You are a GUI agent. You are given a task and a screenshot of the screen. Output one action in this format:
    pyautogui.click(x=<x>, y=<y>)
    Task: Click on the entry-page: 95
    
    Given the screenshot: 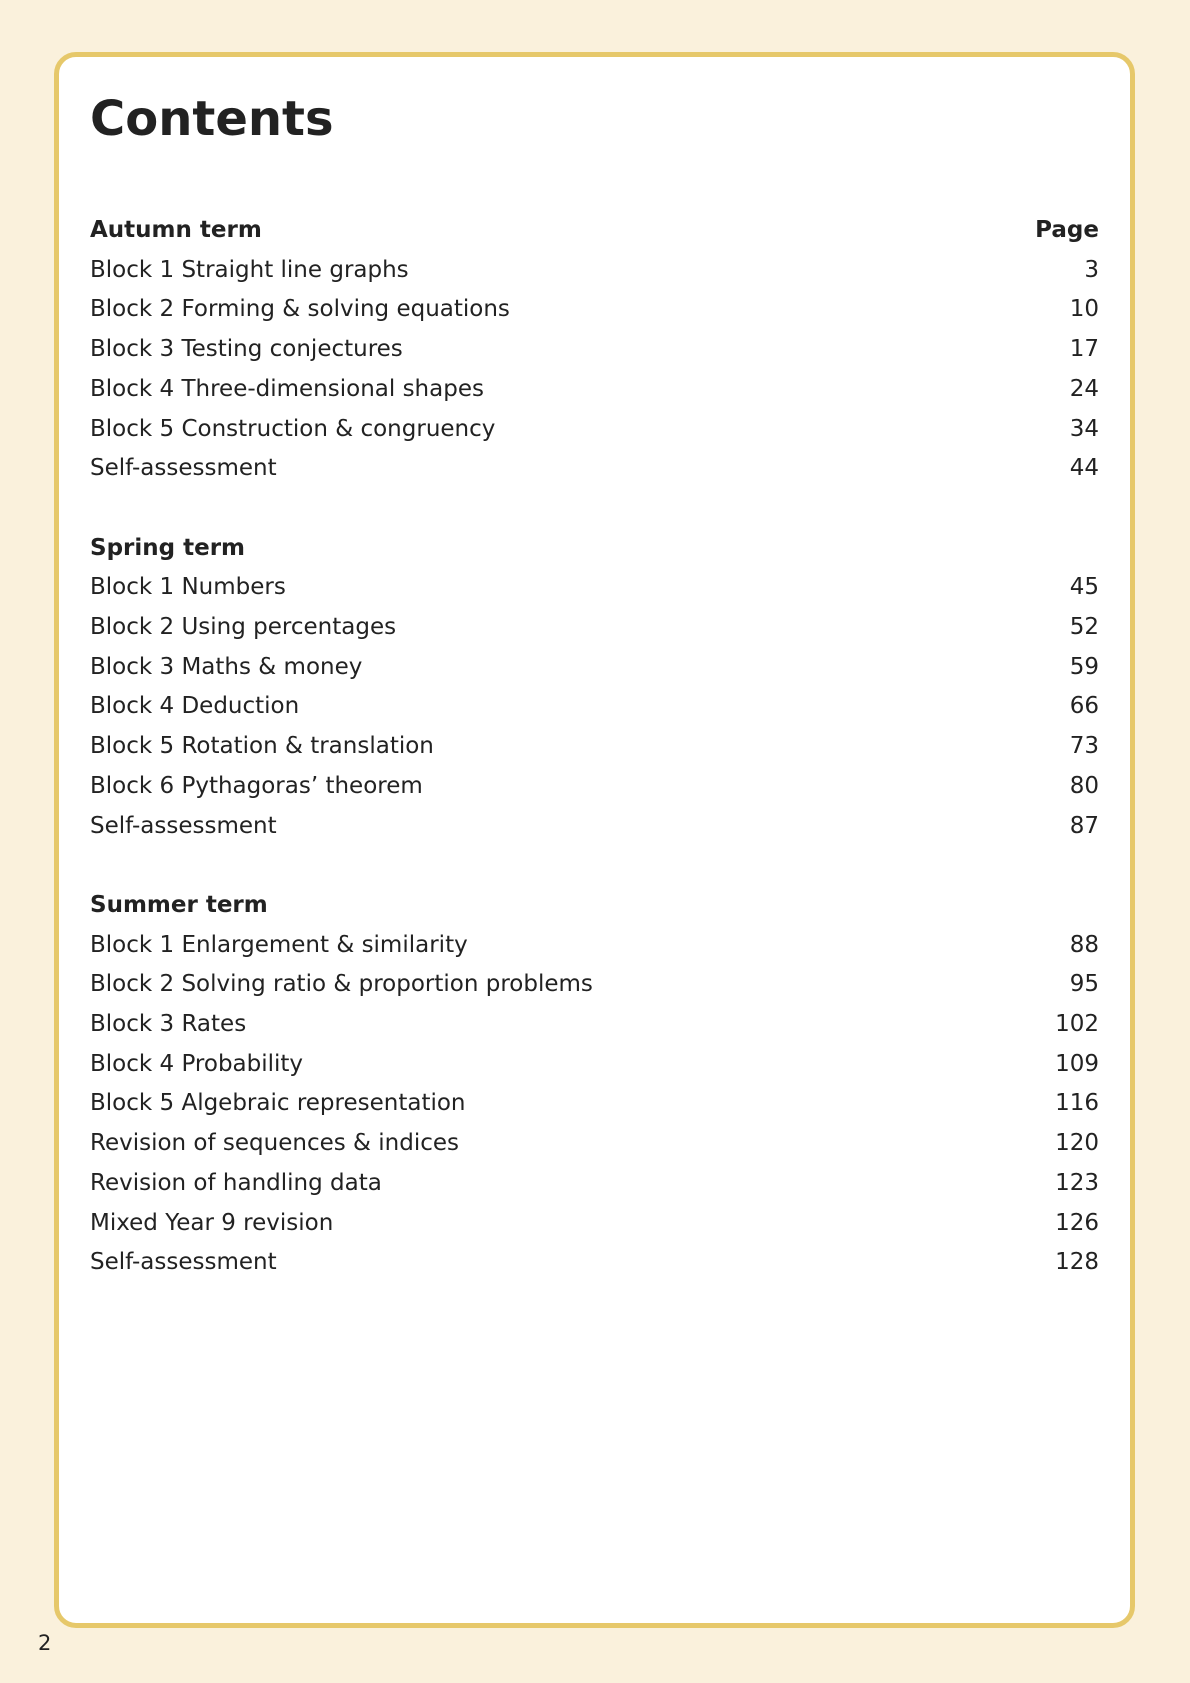 What is the action you would take?
    pyautogui.click(x=1084, y=984)
    